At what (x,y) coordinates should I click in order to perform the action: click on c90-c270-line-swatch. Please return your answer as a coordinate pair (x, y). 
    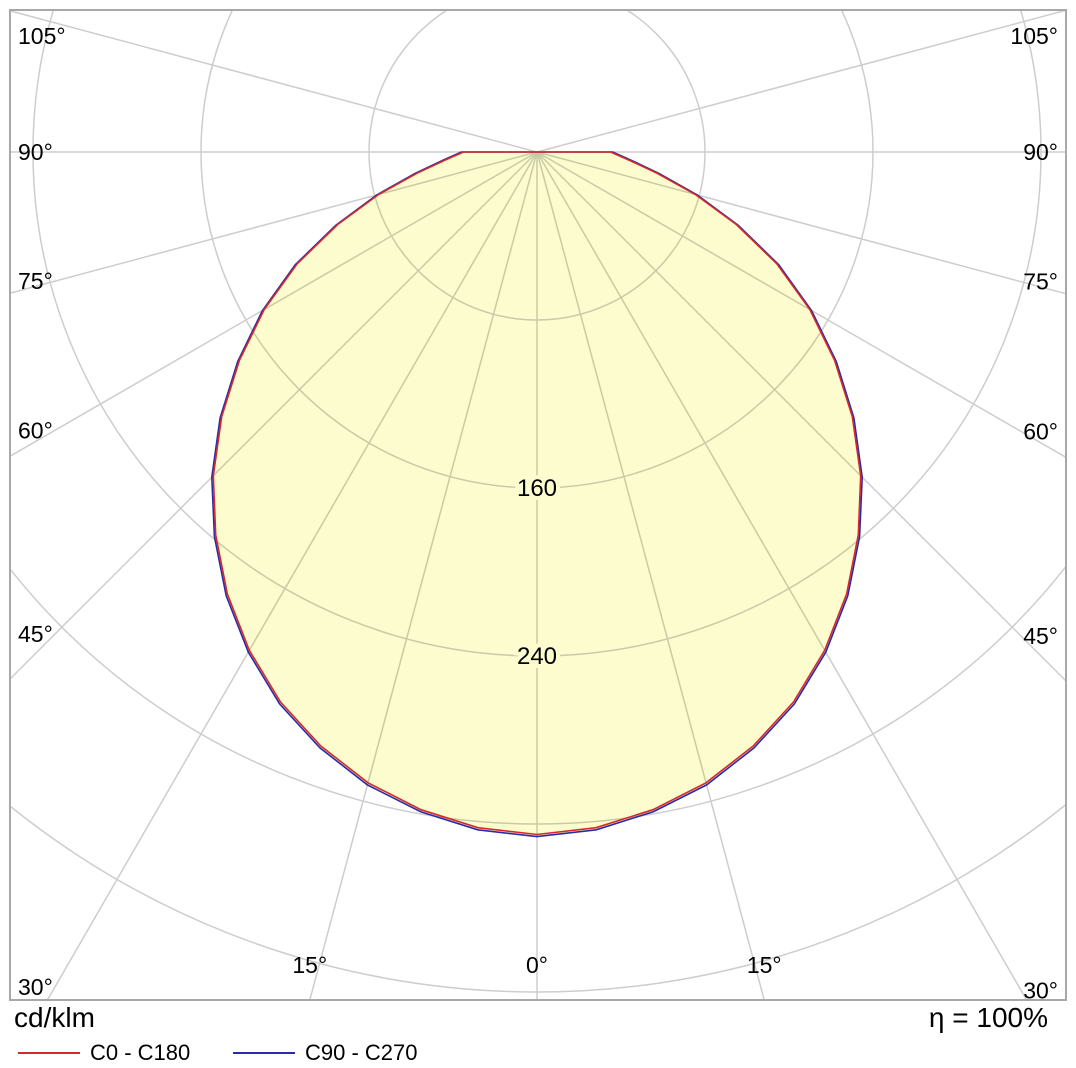
    Looking at the image, I should click on (264, 1053).